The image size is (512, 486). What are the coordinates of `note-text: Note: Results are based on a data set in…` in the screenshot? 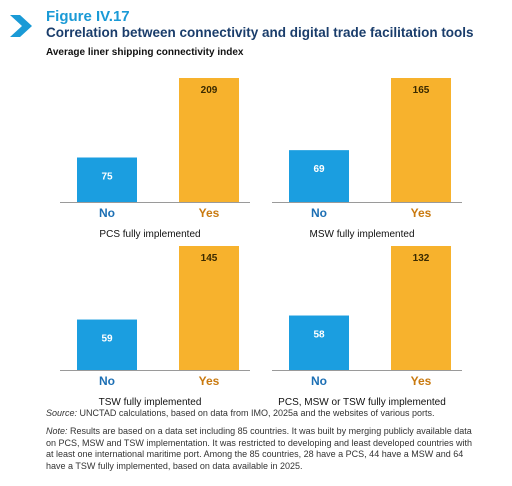 It's located at (261, 449).